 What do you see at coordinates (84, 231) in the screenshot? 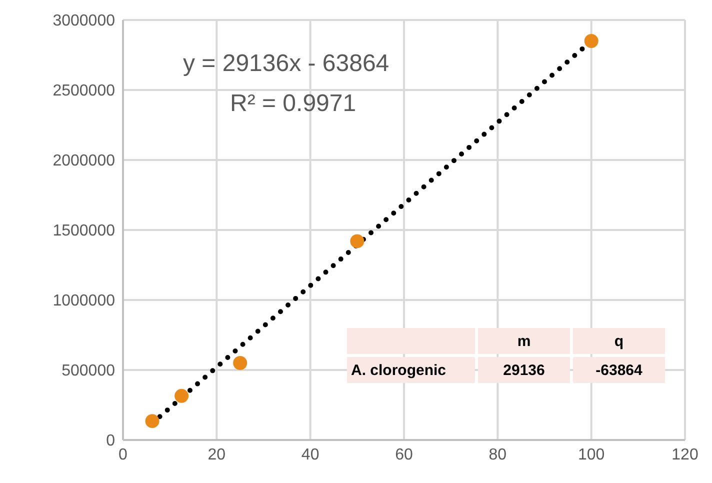
I see `y-tick-label: 1500000` at bounding box center [84, 231].